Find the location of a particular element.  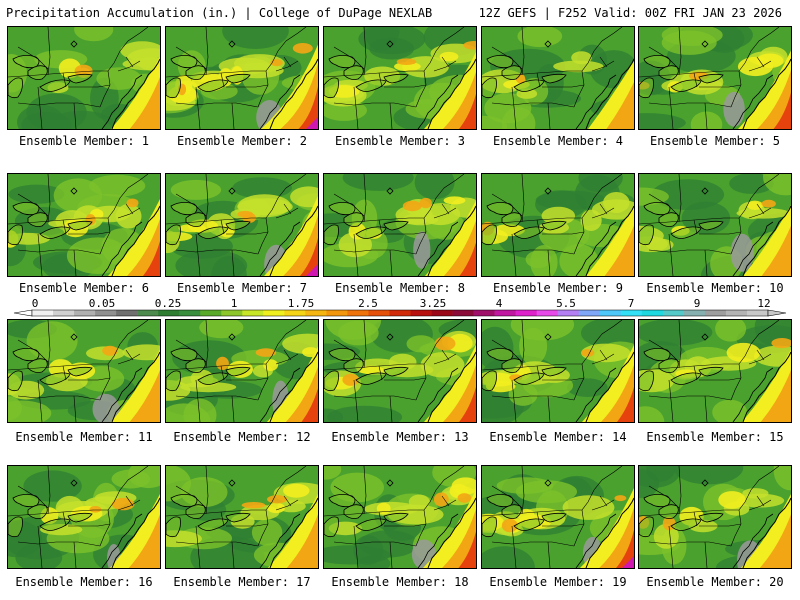

colorbar-tick-label: 5.5 is located at coordinates (566, 303).